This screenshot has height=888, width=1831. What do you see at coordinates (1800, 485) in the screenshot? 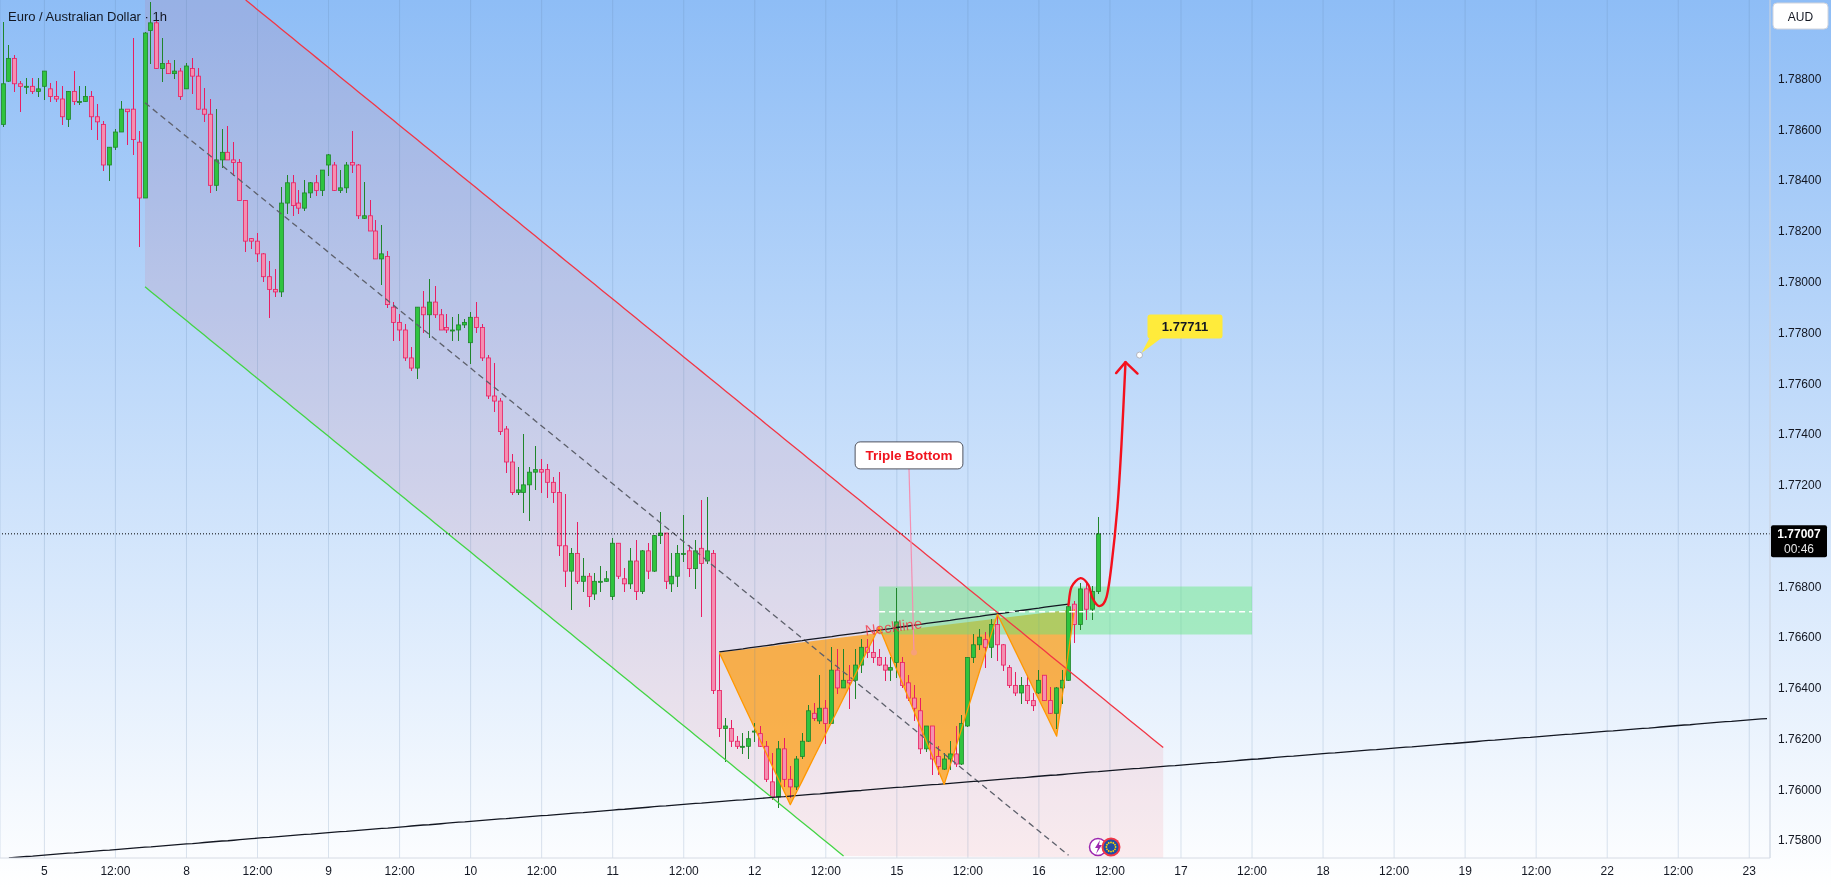
I see `y-tick-label: 1.77200` at bounding box center [1800, 485].